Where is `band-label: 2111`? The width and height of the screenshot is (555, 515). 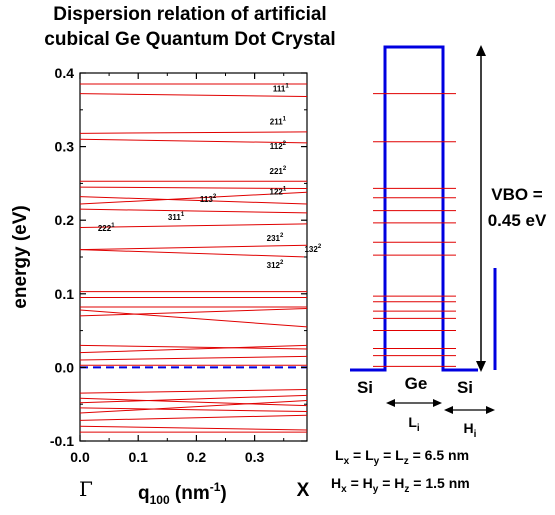
band-label: 2111 is located at coordinates (278, 122).